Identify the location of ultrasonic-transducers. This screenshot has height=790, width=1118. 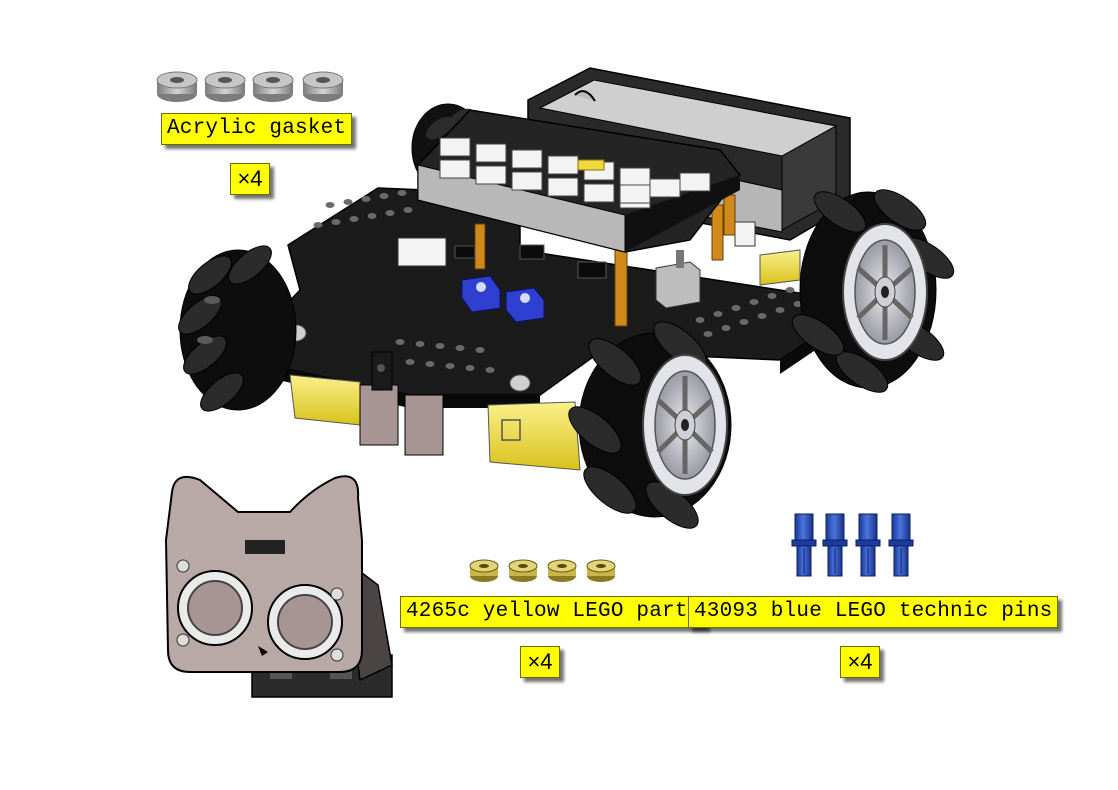
(260, 615).